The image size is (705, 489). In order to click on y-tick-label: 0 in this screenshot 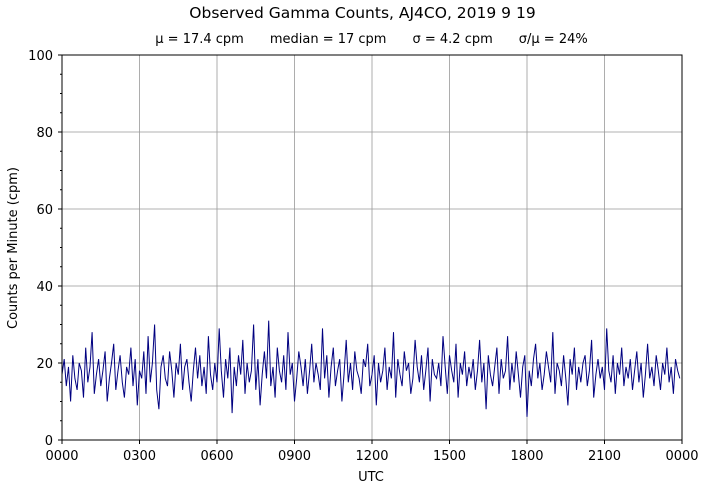, I will do `click(49, 441)`.